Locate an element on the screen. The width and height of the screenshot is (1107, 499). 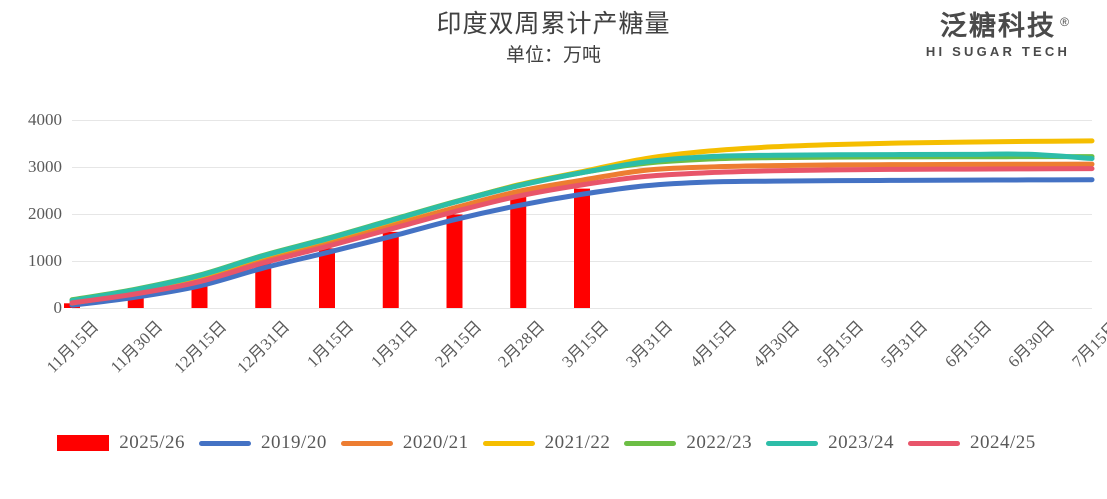
legend-item-2019-20: 2019/20 is located at coordinates (263, 443).